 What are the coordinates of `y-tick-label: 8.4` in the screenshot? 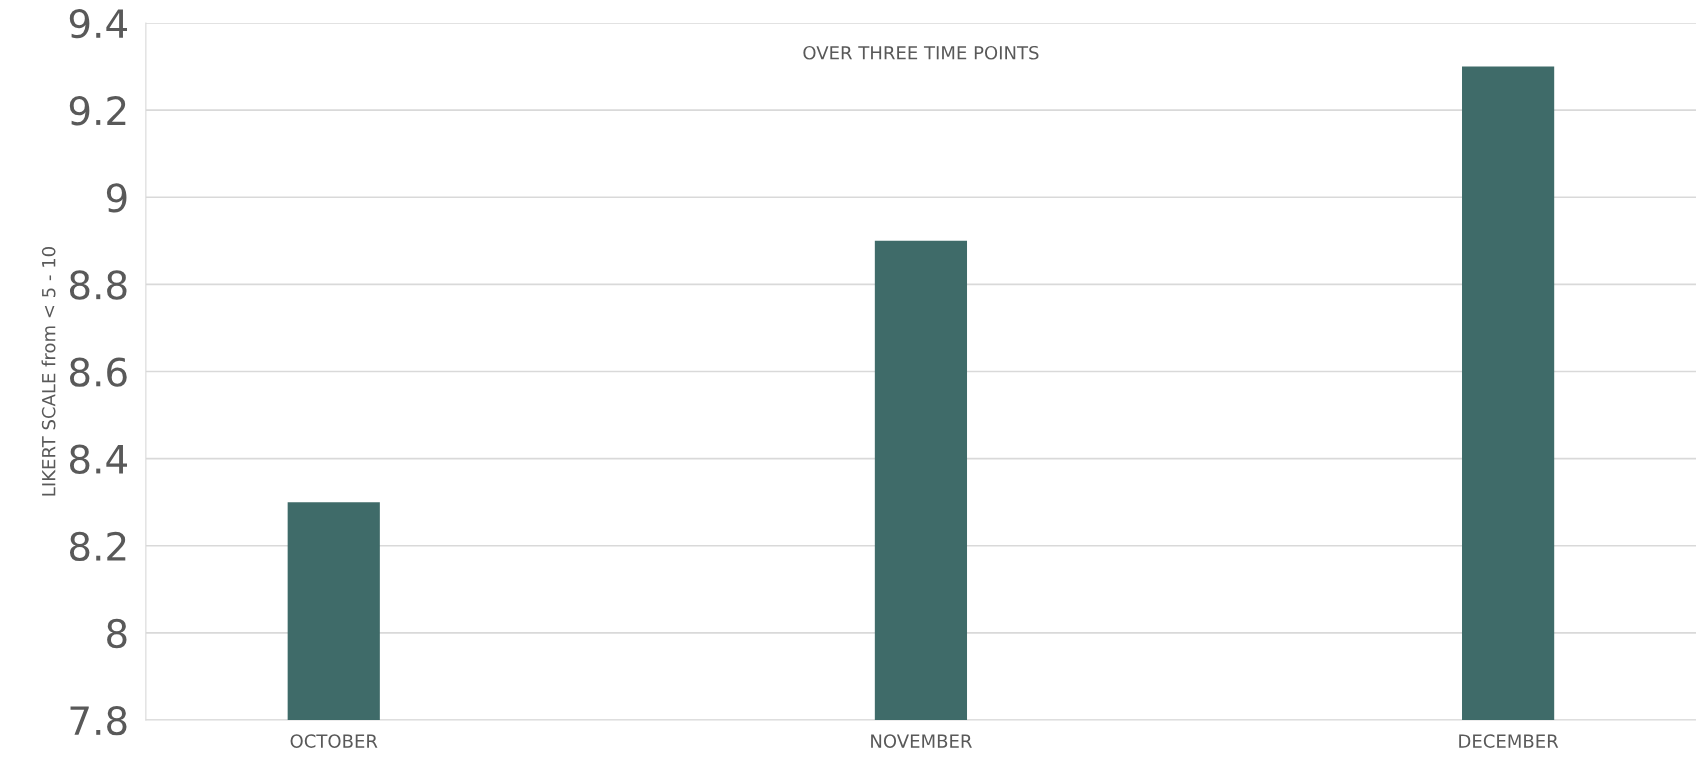 It's located at (98, 459).